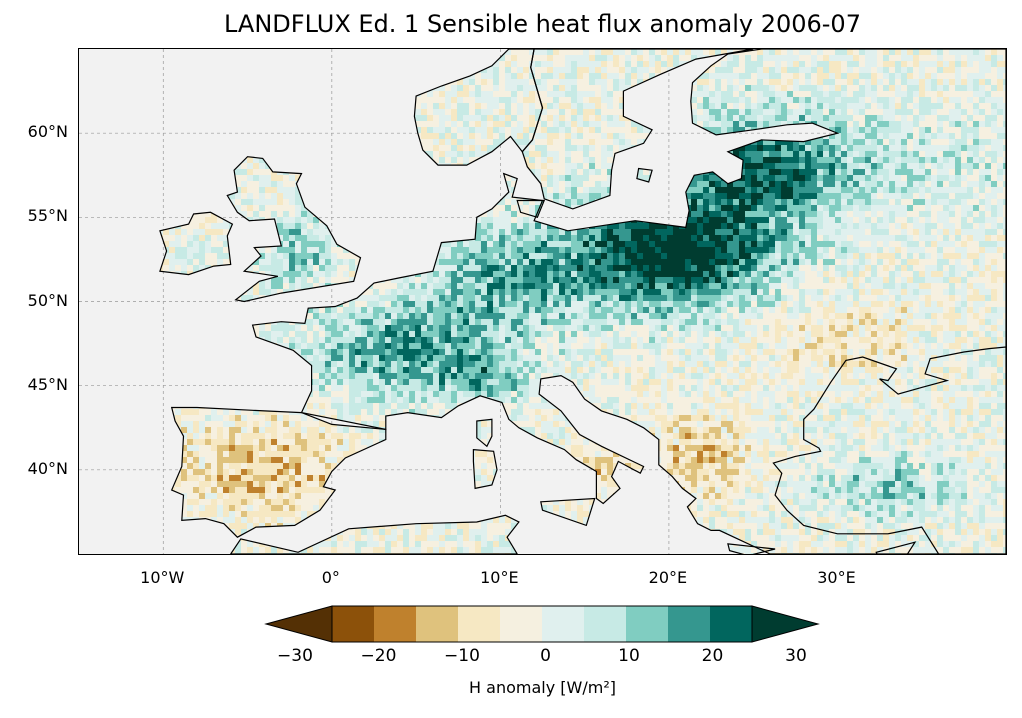 This screenshot has width=1022, height=718. I want to click on lat-tick-label: 55°N, so click(47, 216).